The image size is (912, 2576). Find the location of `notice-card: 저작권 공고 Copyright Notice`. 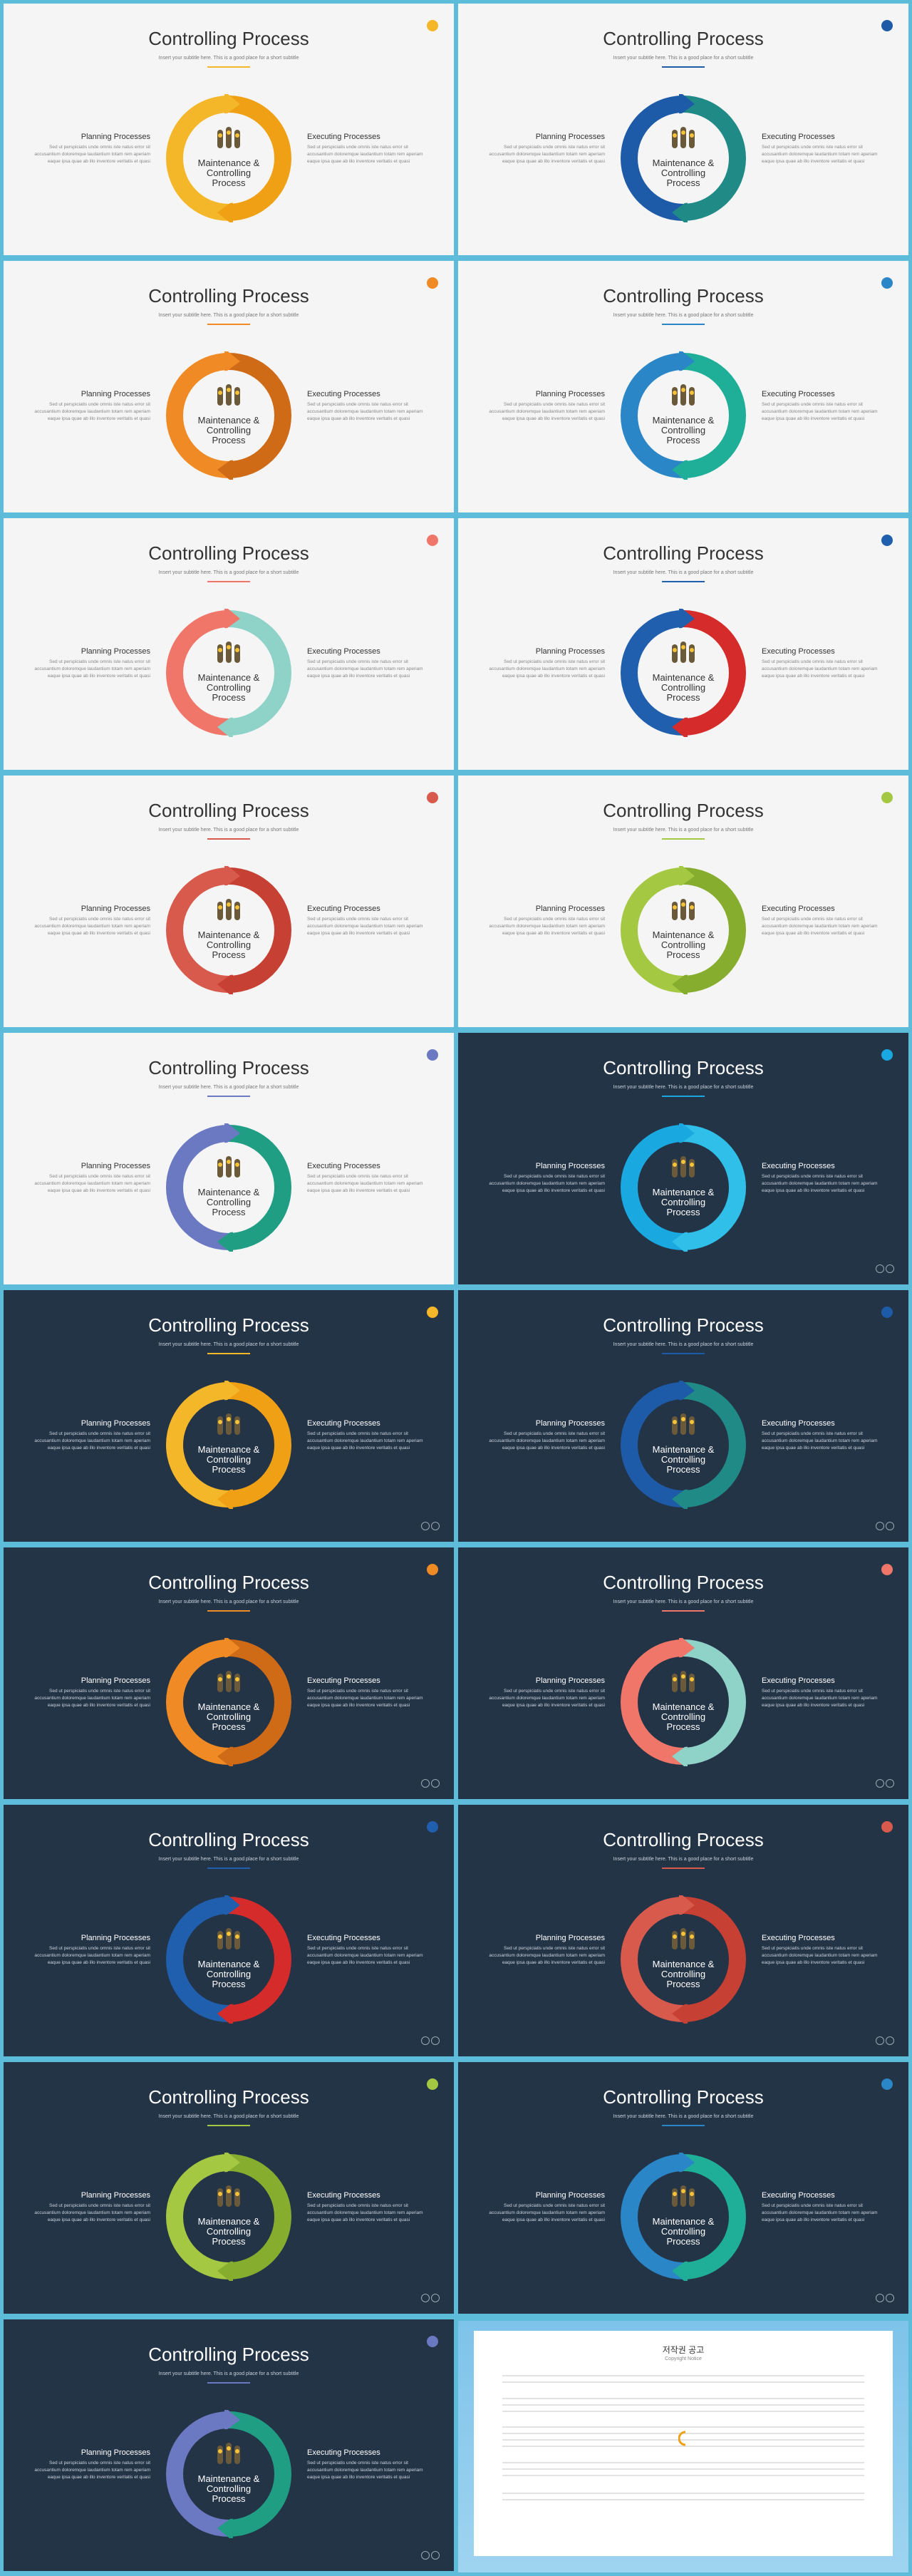

notice-card: 저작권 공고 Copyright Notice is located at coordinates (683, 2443).